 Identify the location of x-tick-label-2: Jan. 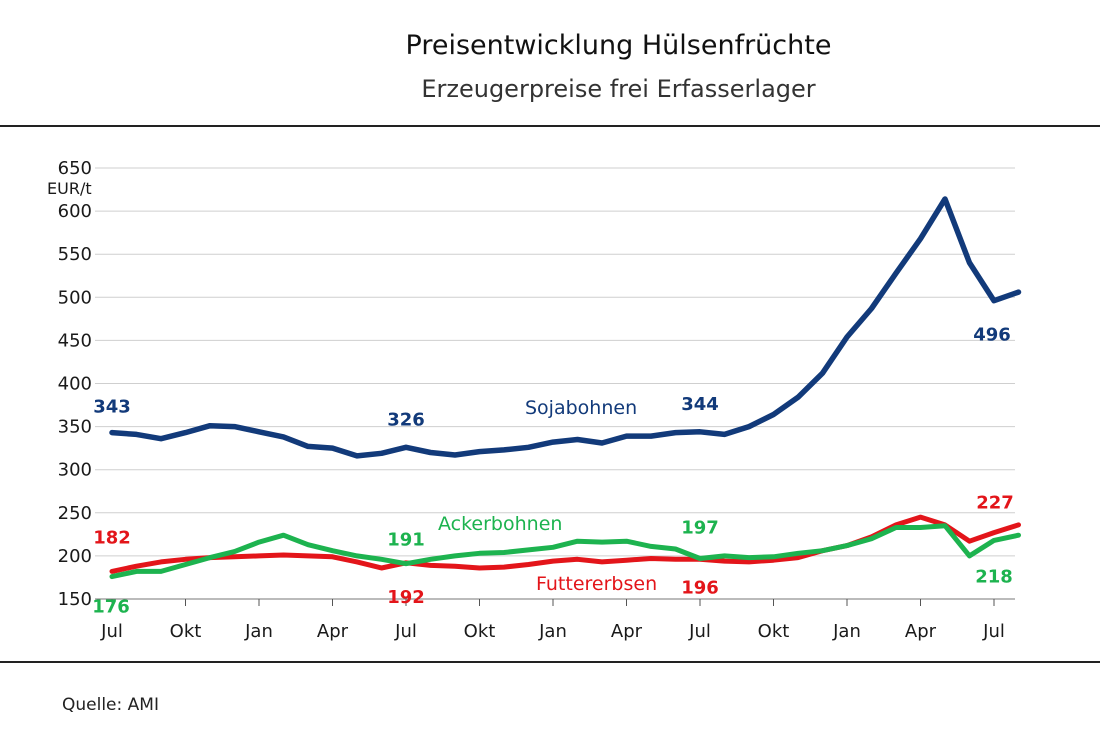
(258, 631).